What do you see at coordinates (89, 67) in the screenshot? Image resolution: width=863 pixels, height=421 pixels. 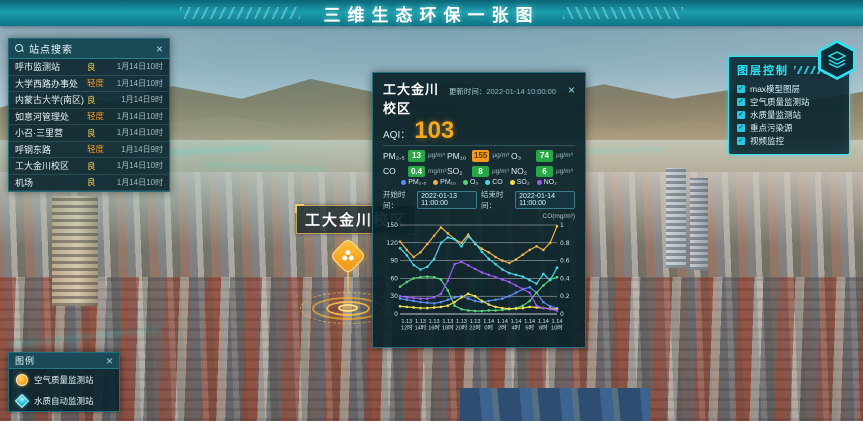 I see `station-list-item: 呼市监测站 良 1月14日10时` at bounding box center [89, 67].